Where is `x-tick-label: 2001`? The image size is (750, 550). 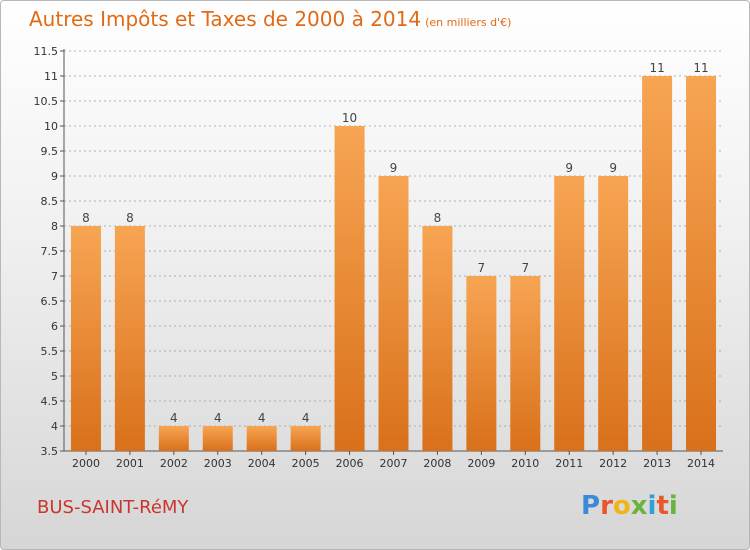
x-tick-label: 2001 is located at coordinates (130, 463).